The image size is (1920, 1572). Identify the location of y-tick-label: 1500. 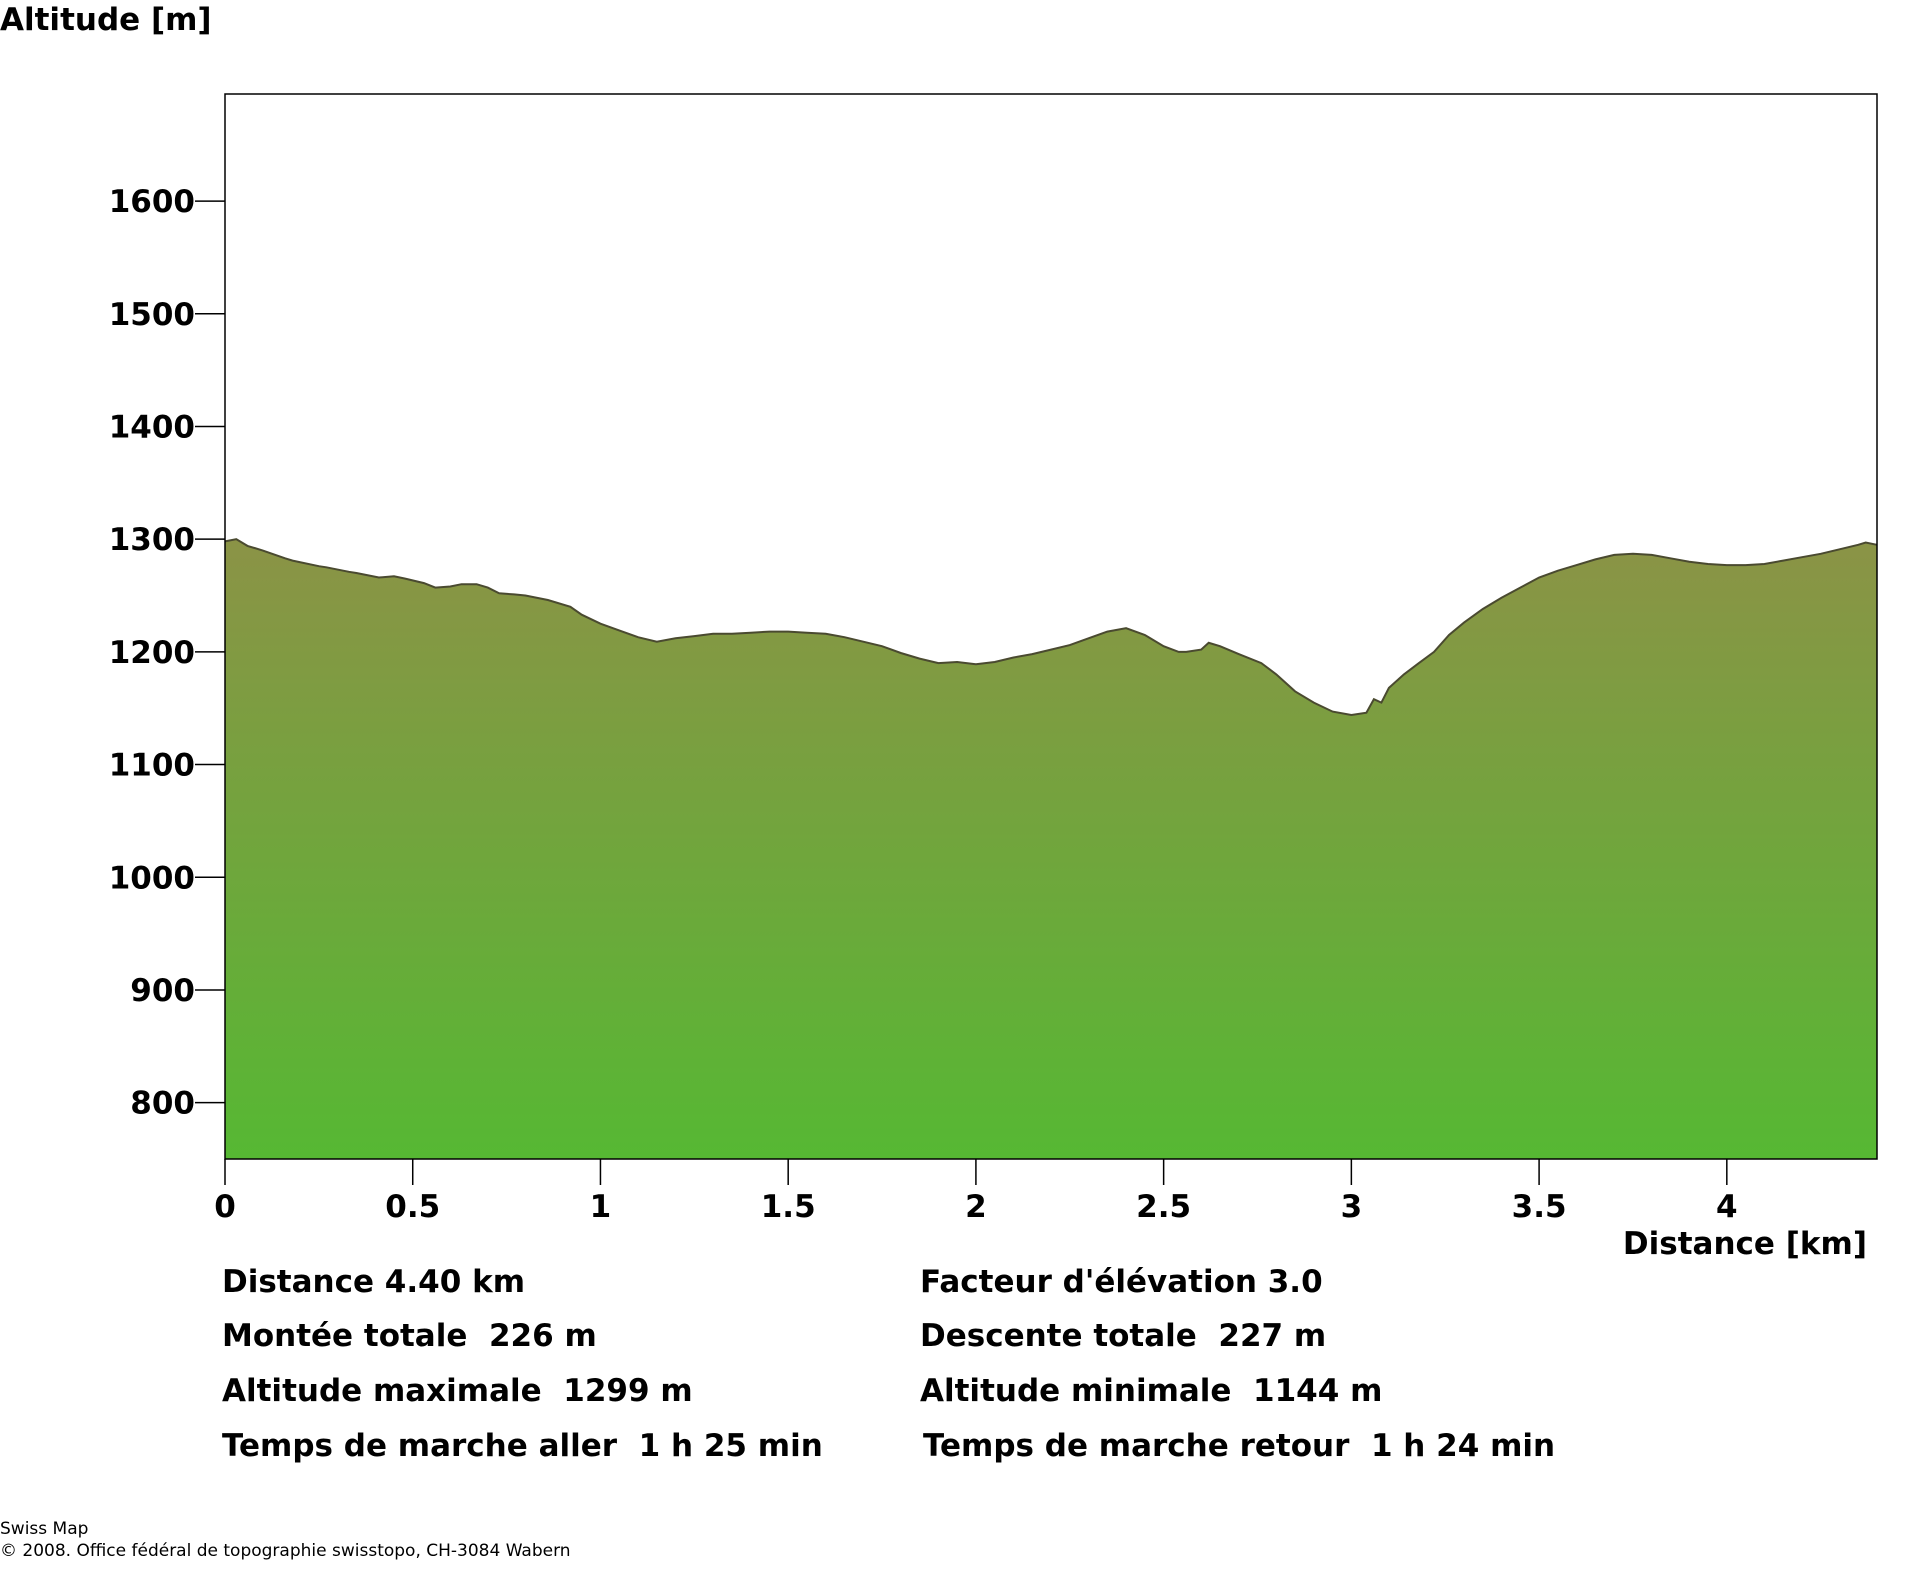
(152, 315).